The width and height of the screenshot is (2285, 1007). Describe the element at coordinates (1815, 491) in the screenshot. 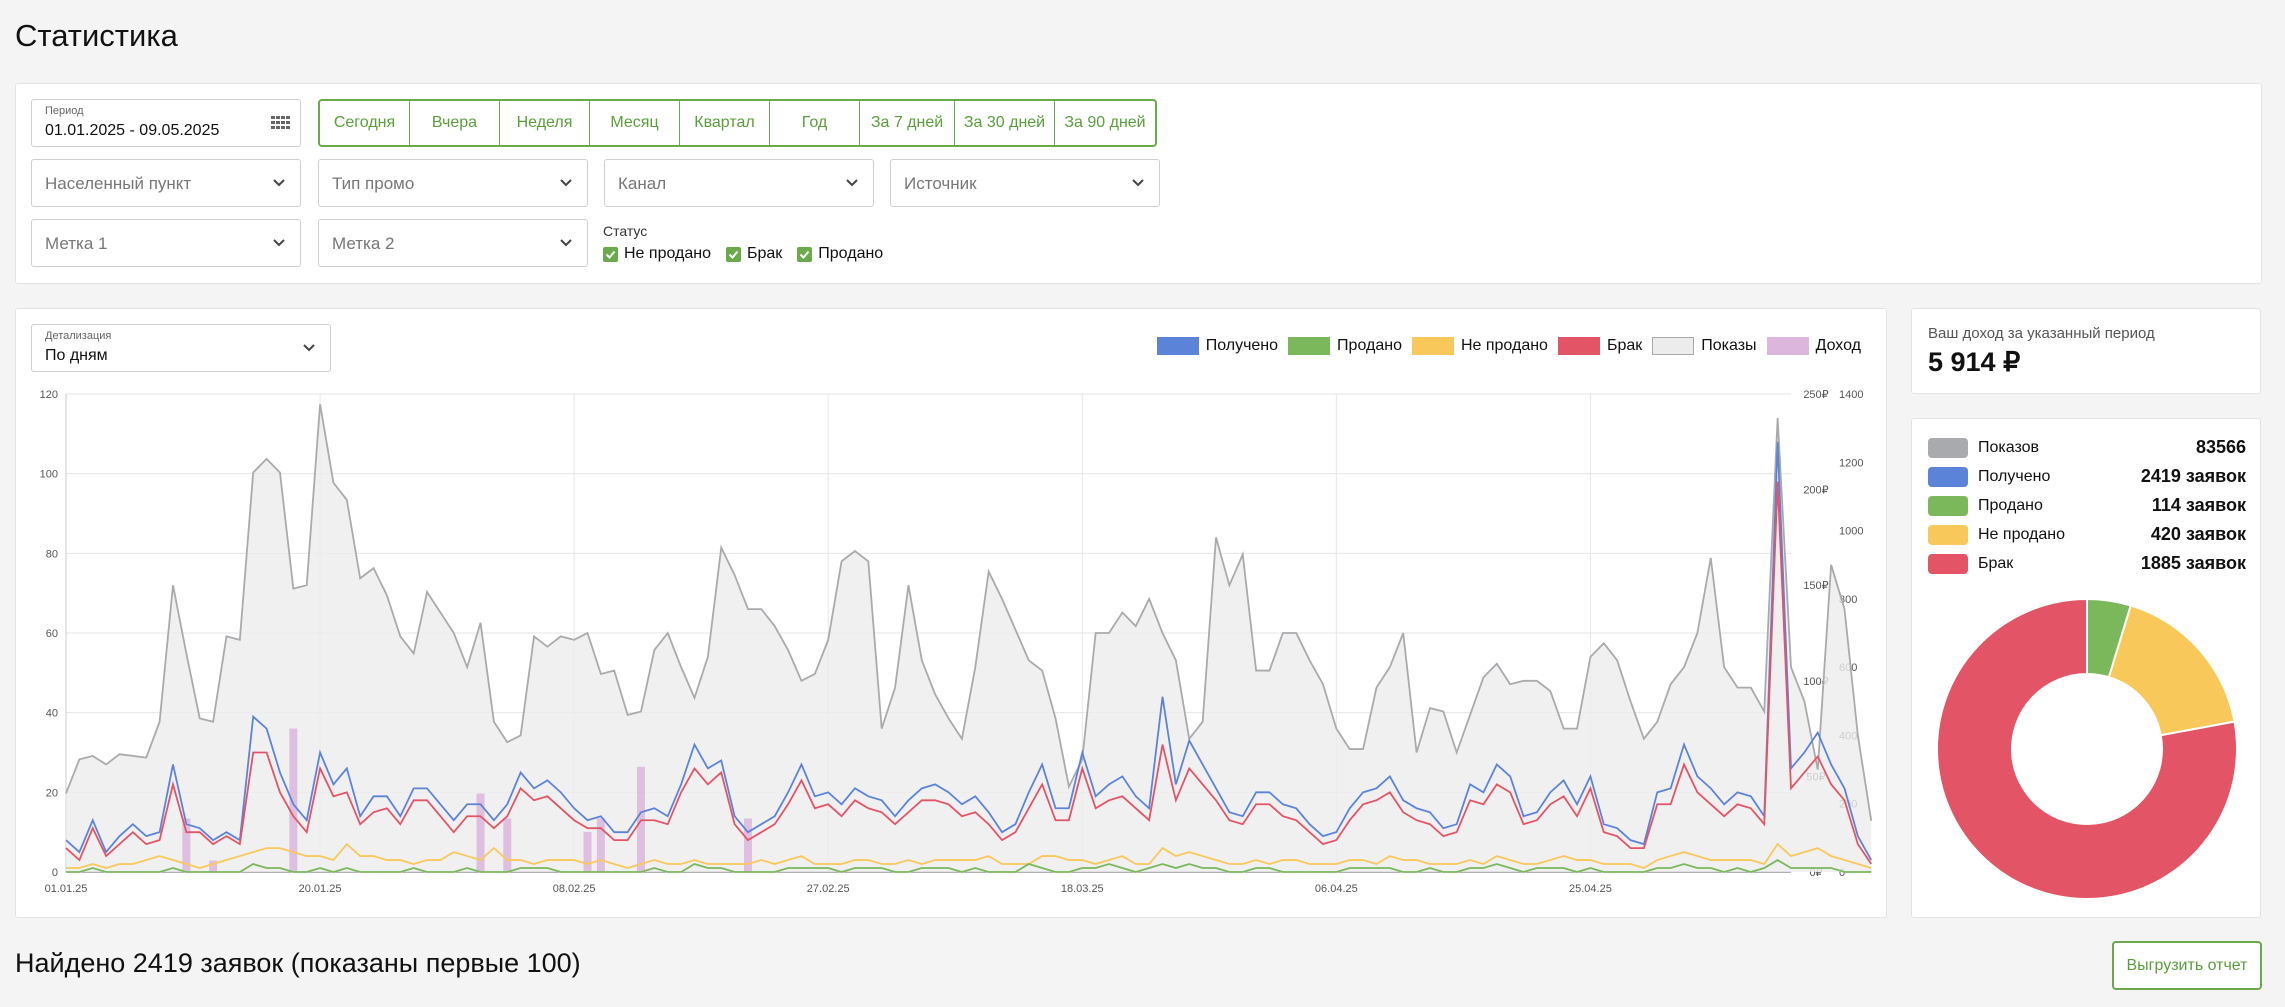

I see `y-income-tick-label: 200₽` at that location.